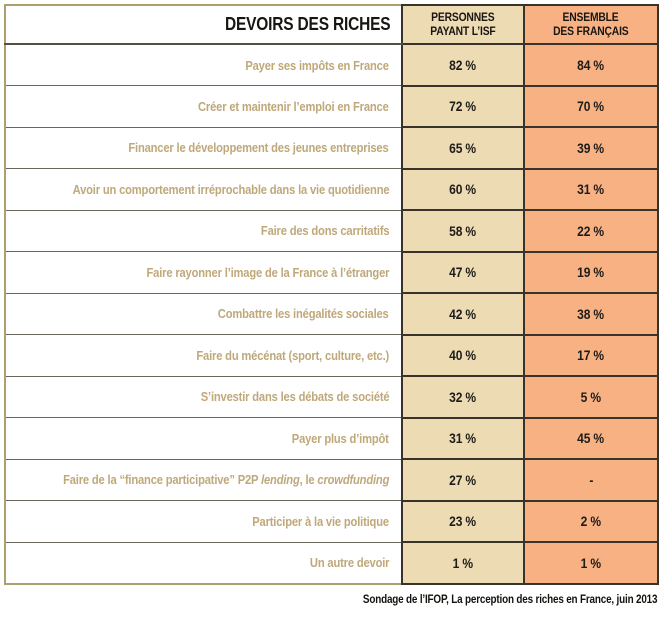  What do you see at coordinates (463, 189) in the screenshot?
I see `isf-value: 60 %` at bounding box center [463, 189].